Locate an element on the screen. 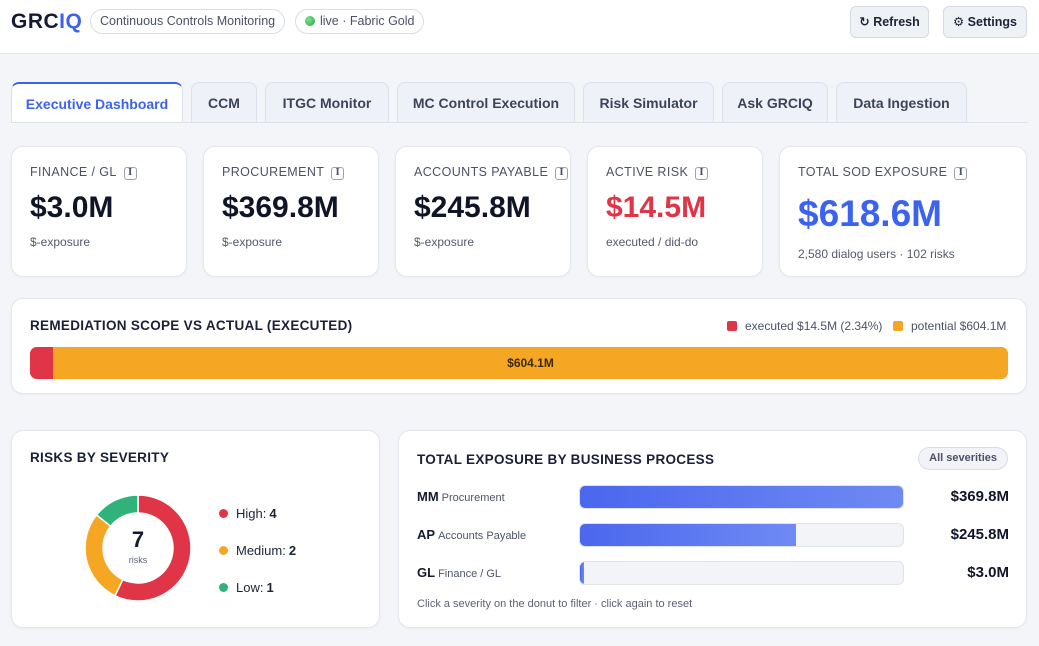 The height and width of the screenshot is (646, 1039). brand-text-iq: IQ is located at coordinates (71, 21).